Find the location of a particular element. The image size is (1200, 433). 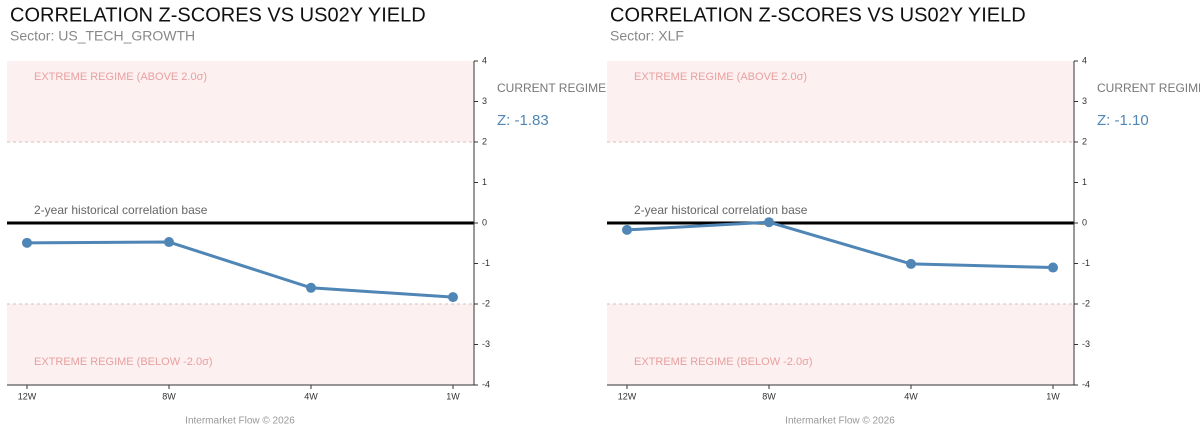

side-value: Z: -1.83 is located at coordinates (523, 120).